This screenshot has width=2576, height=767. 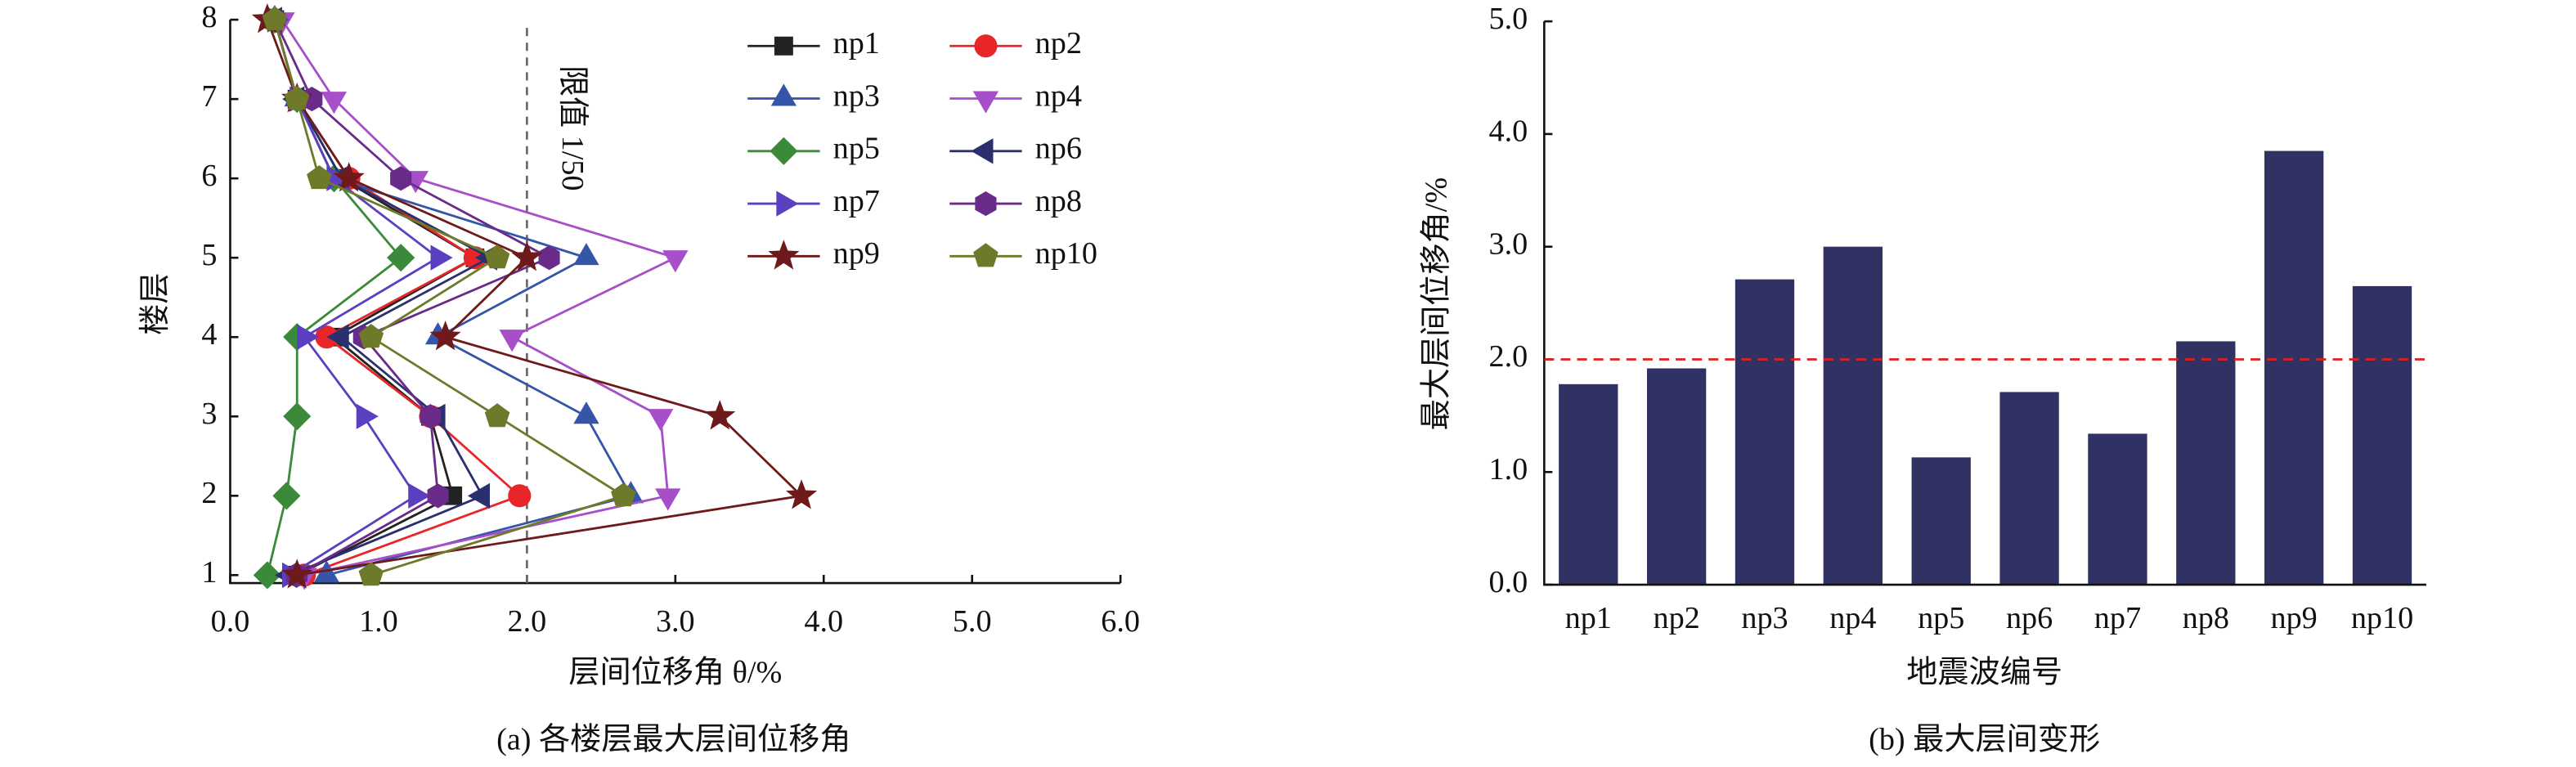 I want to click on legend-label: np6, so click(x=1058, y=149).